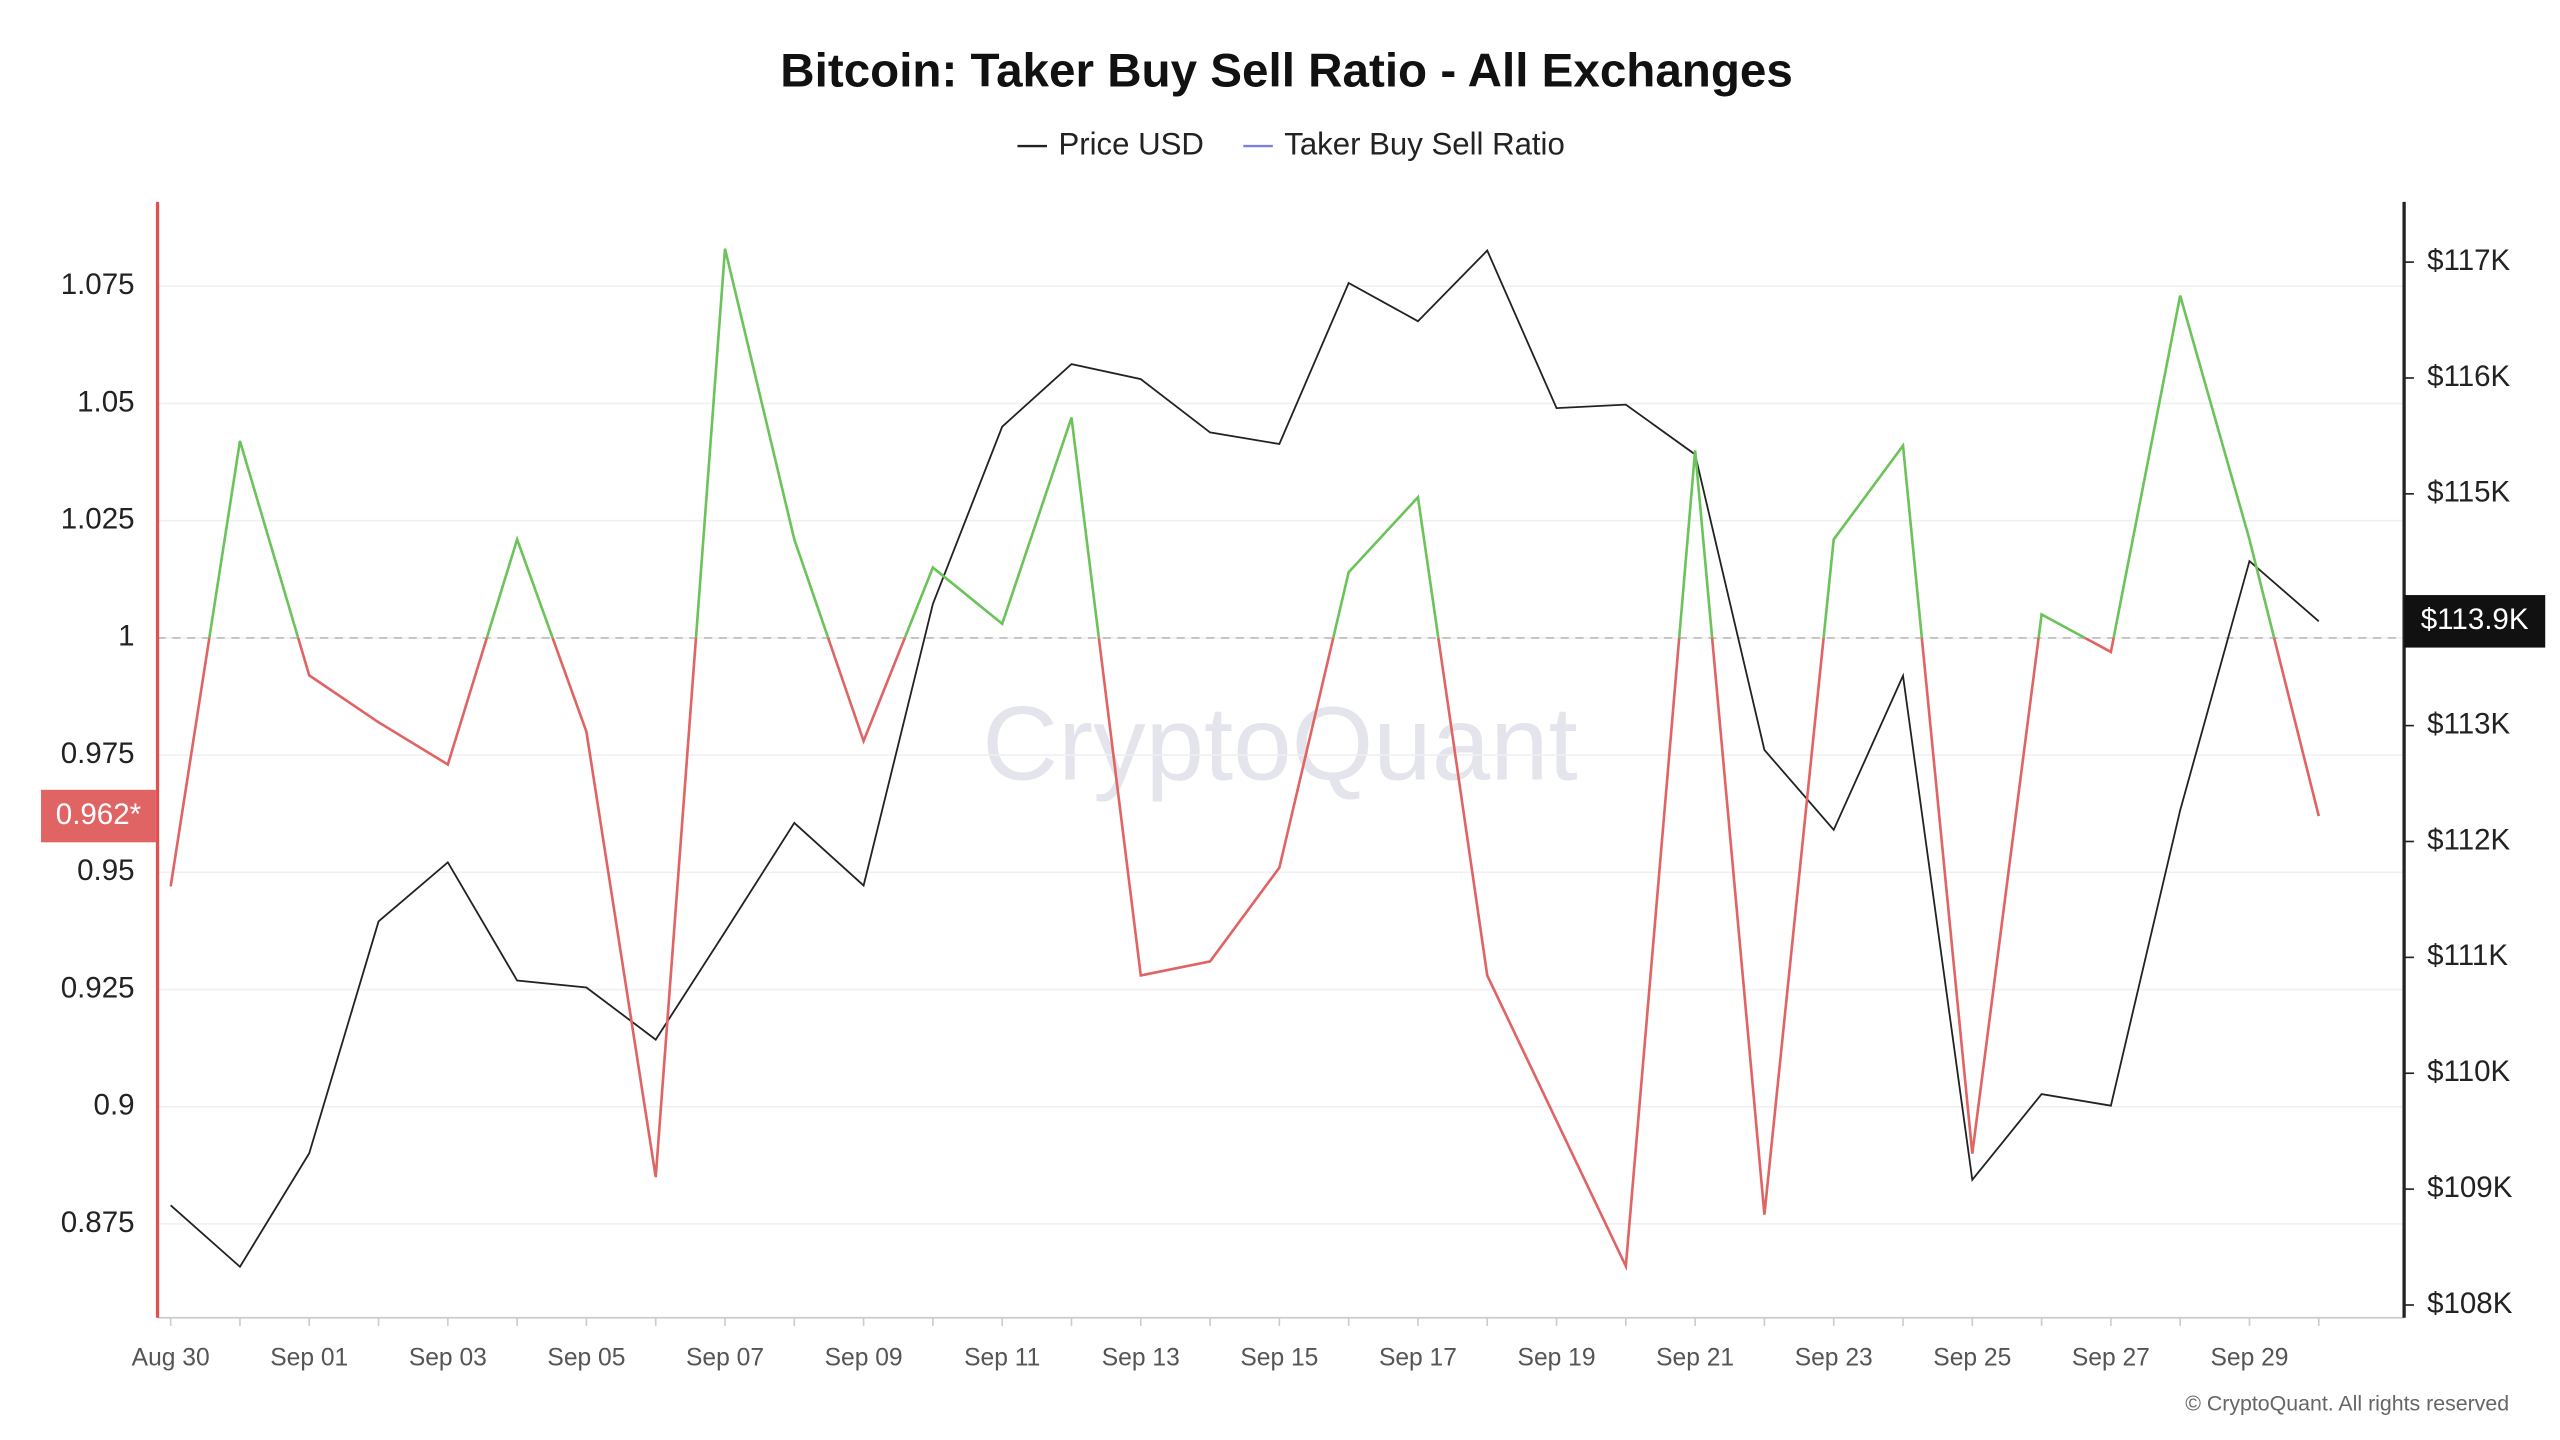  Describe the element at coordinates (1834, 1357) in the screenshot. I see `x-tick-label: Sep 23` at that location.